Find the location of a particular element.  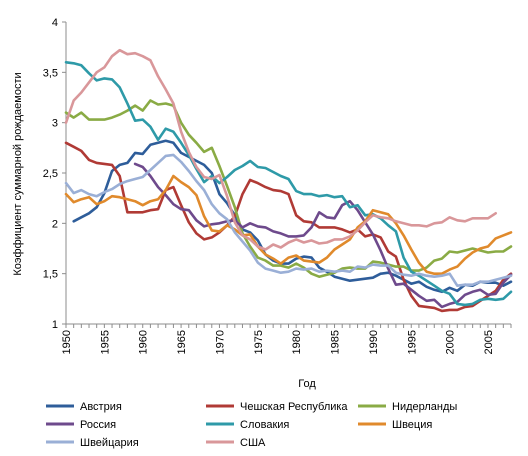

y-tick-label: 4 is located at coordinates (55, 23).